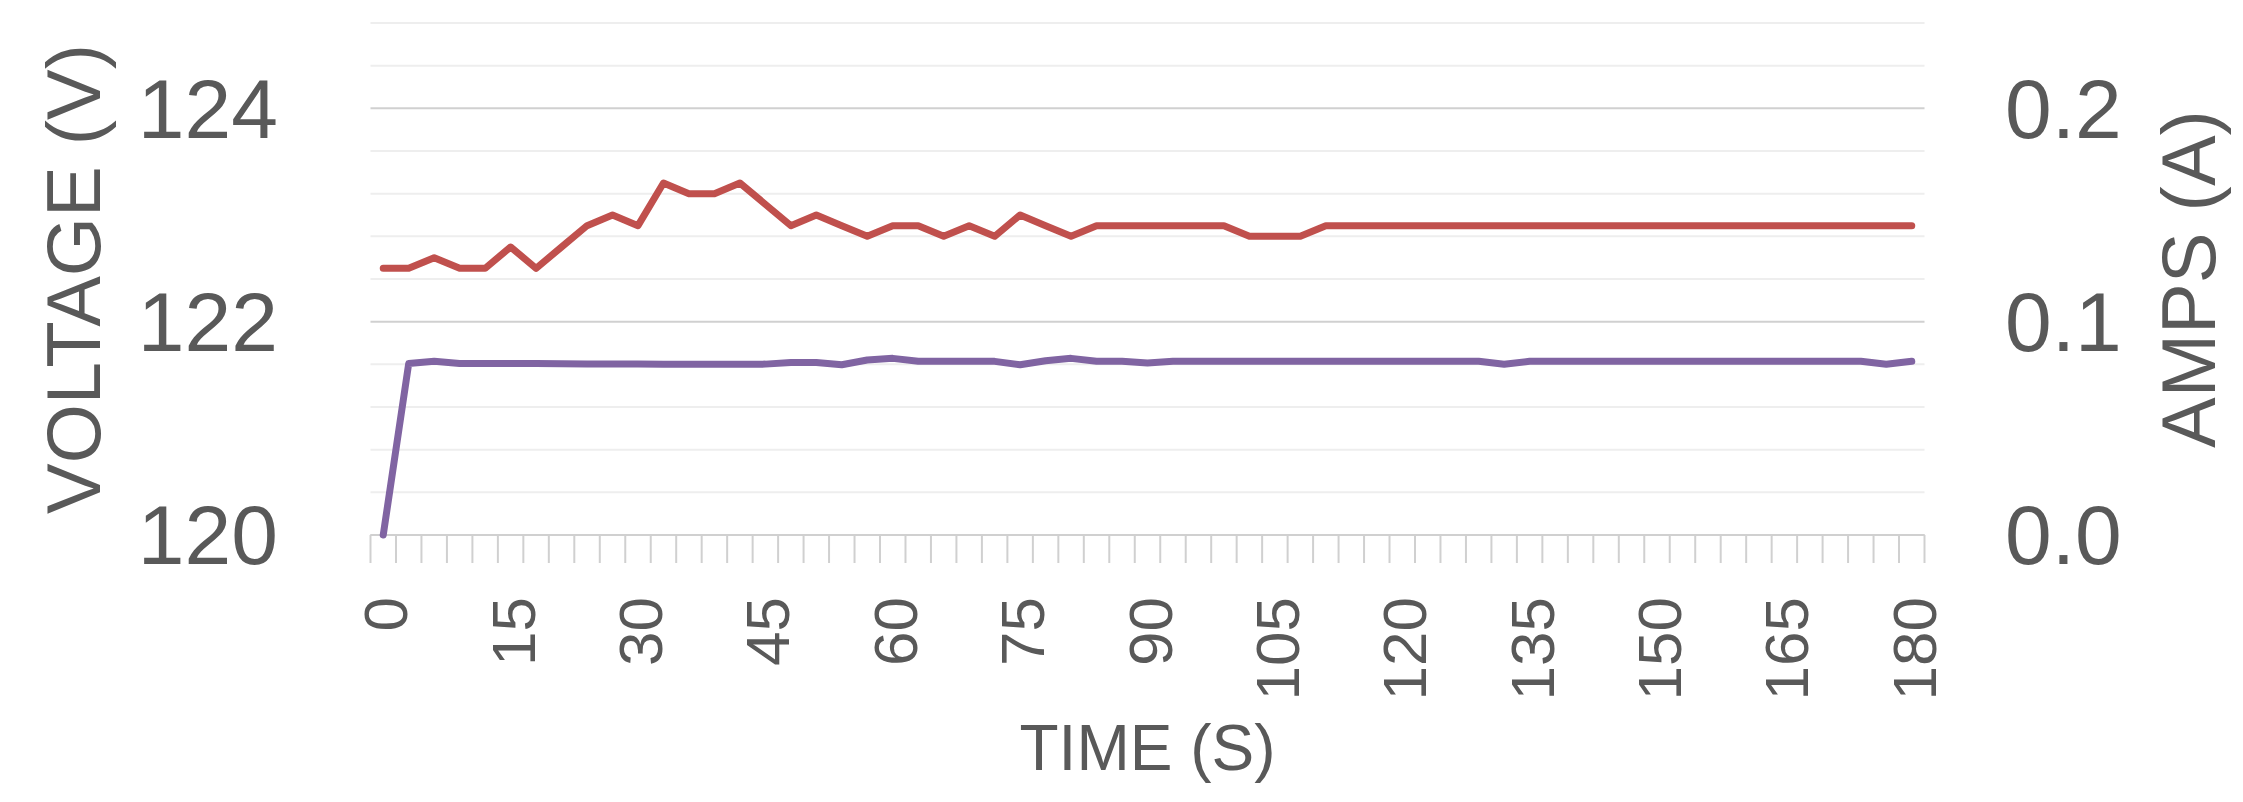  What do you see at coordinates (1660, 649) in the screenshot?
I see `x-tick-label: 150` at bounding box center [1660, 649].